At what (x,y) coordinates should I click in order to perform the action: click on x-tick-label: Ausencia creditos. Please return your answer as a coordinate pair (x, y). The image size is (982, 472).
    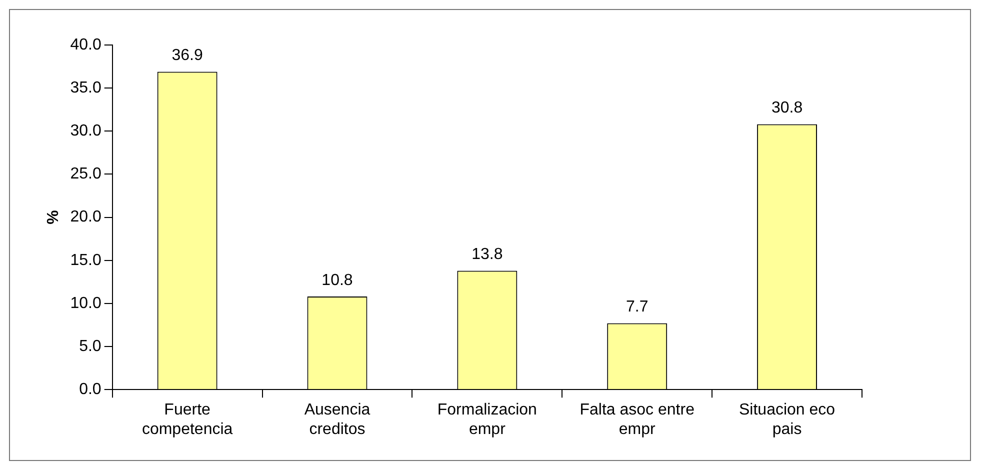
    Looking at the image, I should click on (337, 420).